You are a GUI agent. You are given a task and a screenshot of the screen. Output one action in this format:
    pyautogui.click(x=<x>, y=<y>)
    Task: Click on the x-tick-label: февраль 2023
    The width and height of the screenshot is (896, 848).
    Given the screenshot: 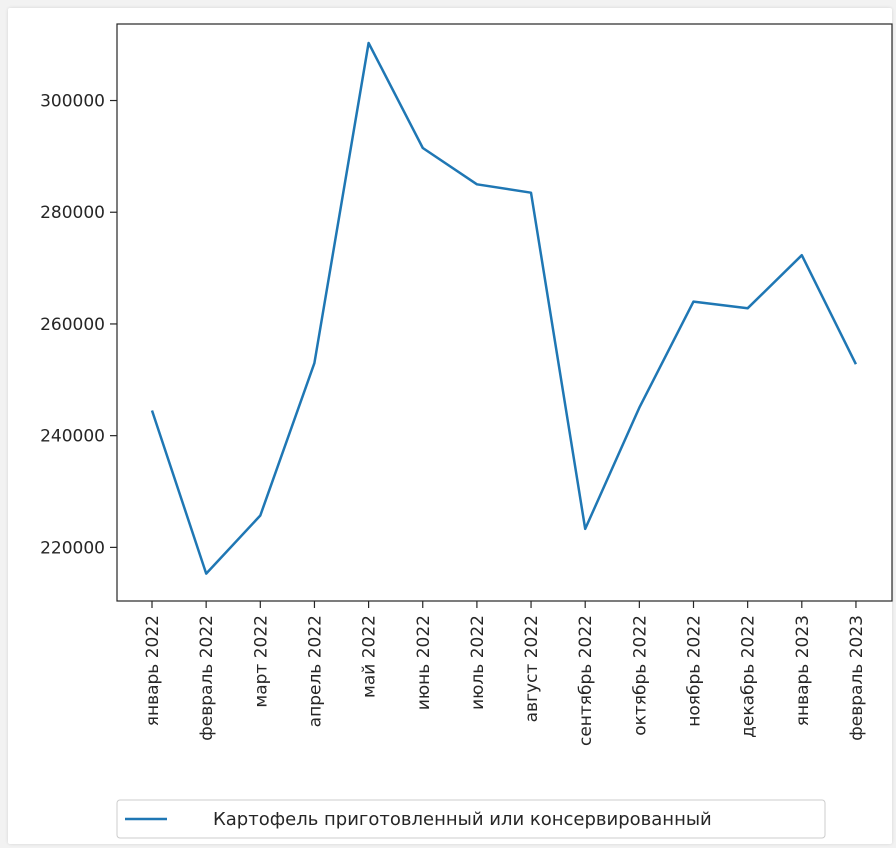 What is the action you would take?
    pyautogui.click(x=857, y=678)
    